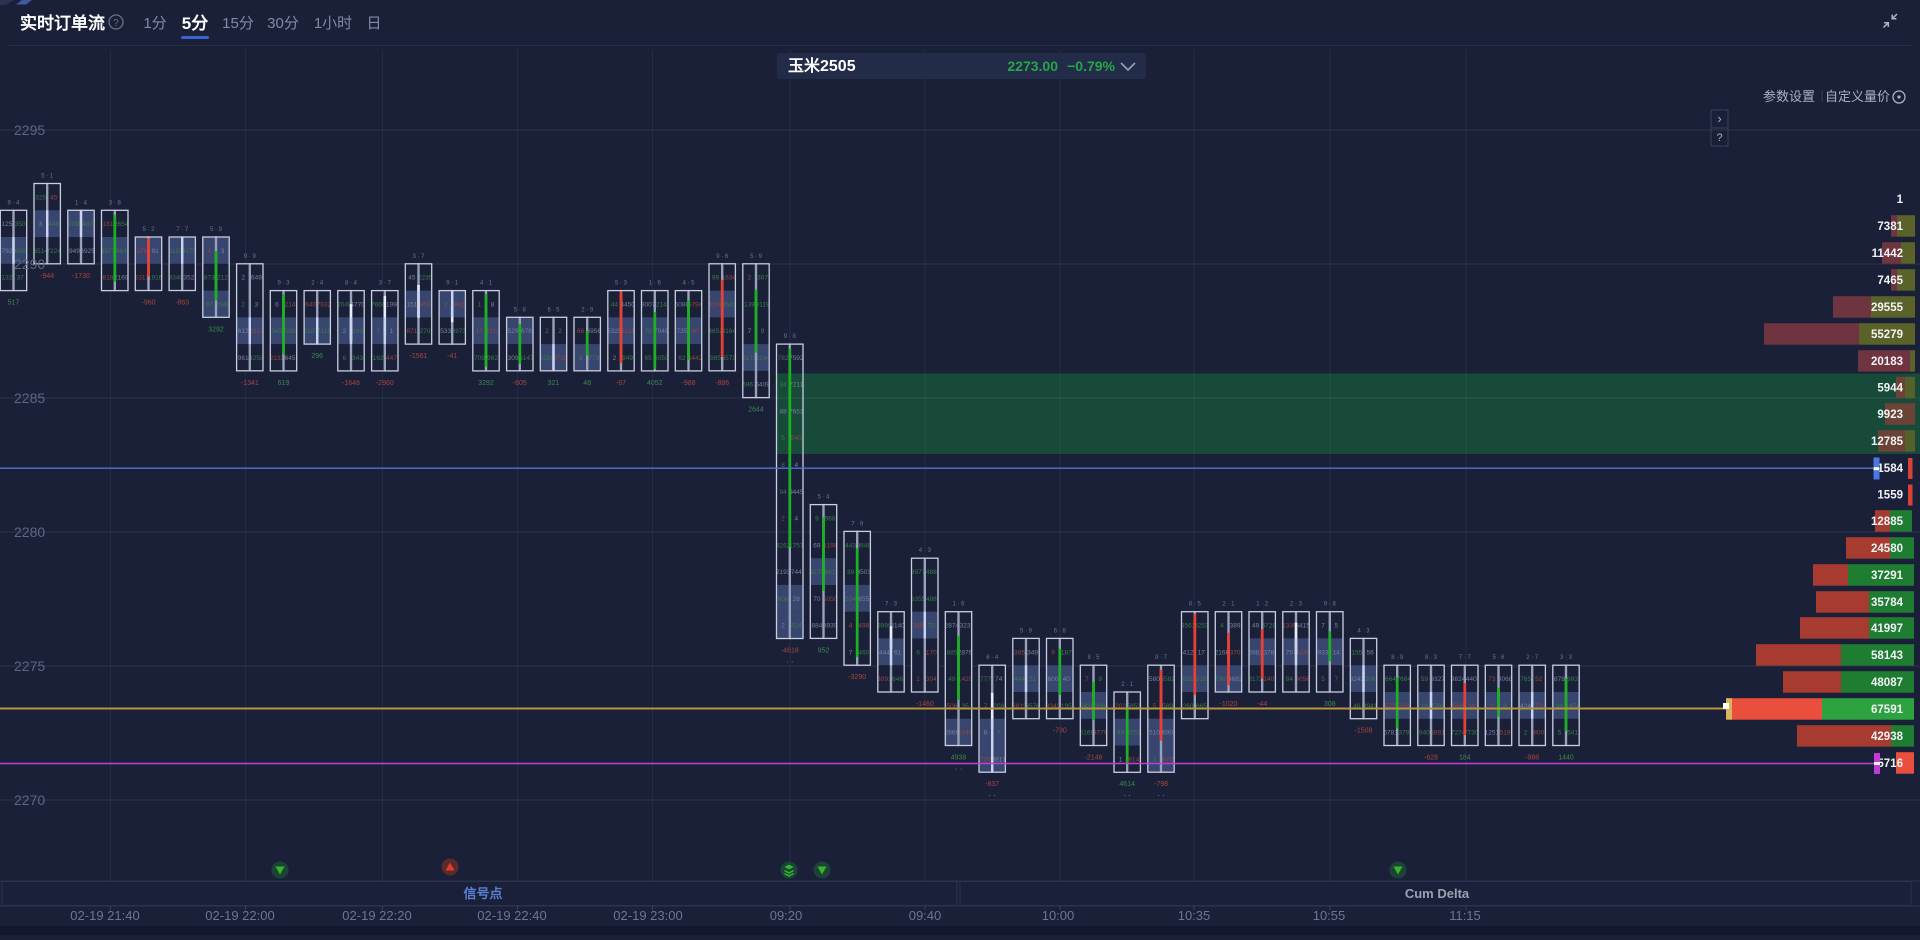 Image resolution: width=1920 pixels, height=940 pixels. What do you see at coordinates (1262, 605) in the screenshot?
I see `svg-text: 1 · 2` at bounding box center [1262, 605].